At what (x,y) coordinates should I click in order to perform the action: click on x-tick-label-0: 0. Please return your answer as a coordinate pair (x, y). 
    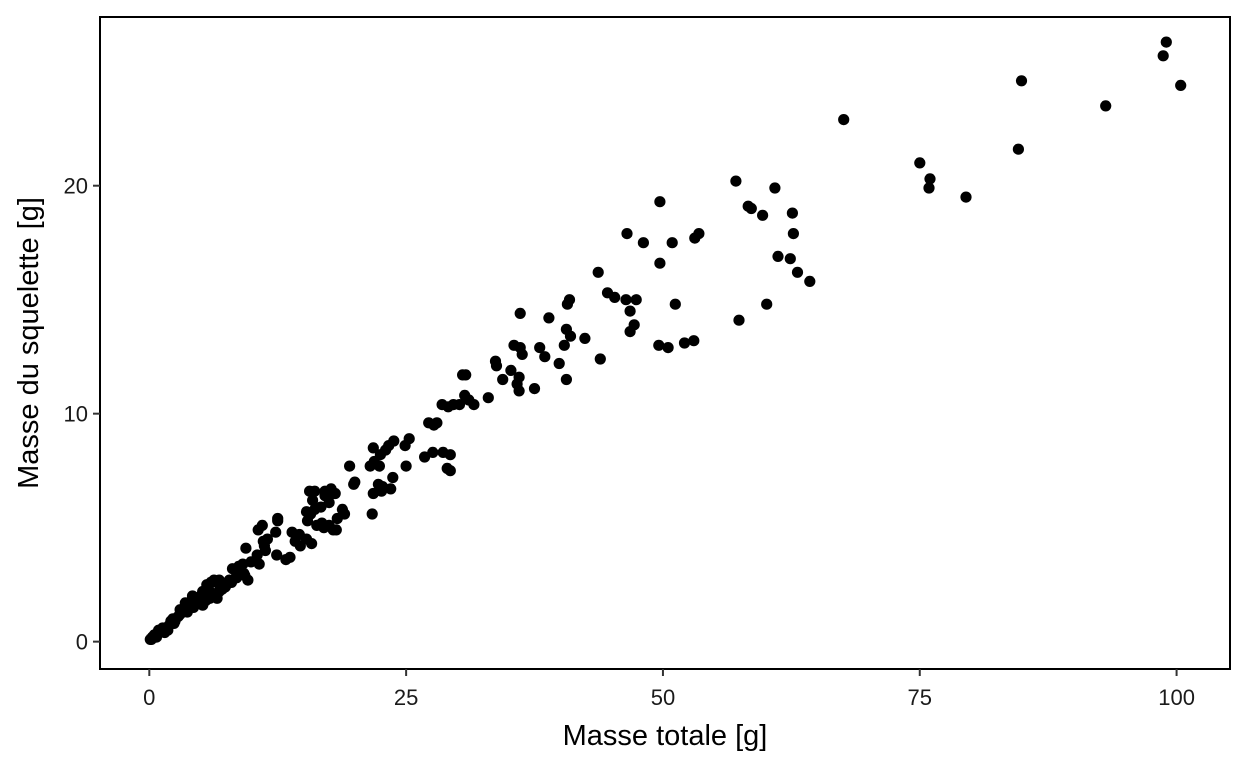
    Looking at the image, I should click on (149, 697).